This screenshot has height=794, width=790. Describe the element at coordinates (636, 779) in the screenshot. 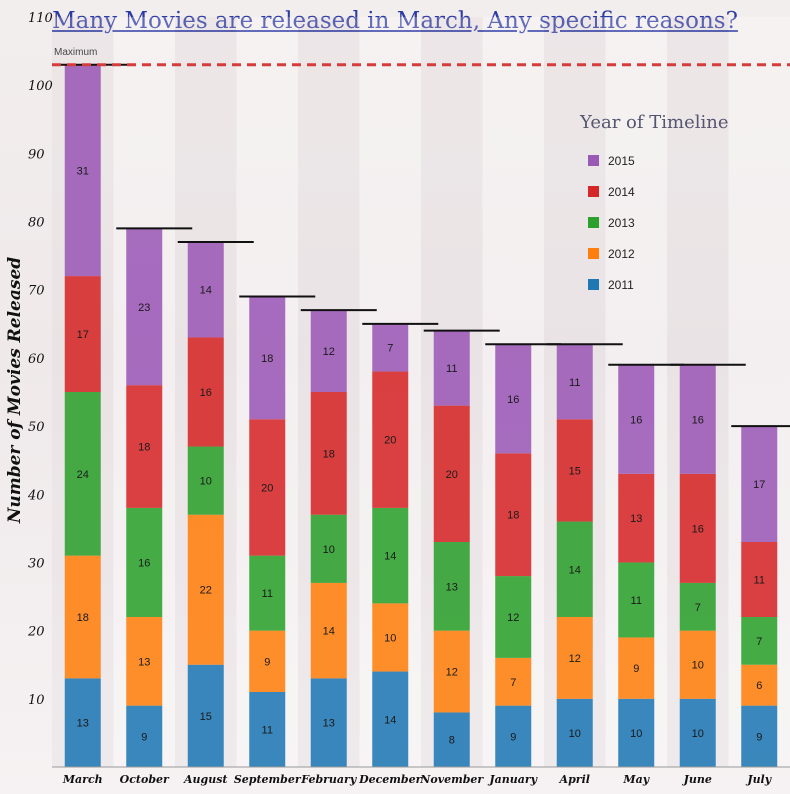

I see `x-tick-label: May` at that location.